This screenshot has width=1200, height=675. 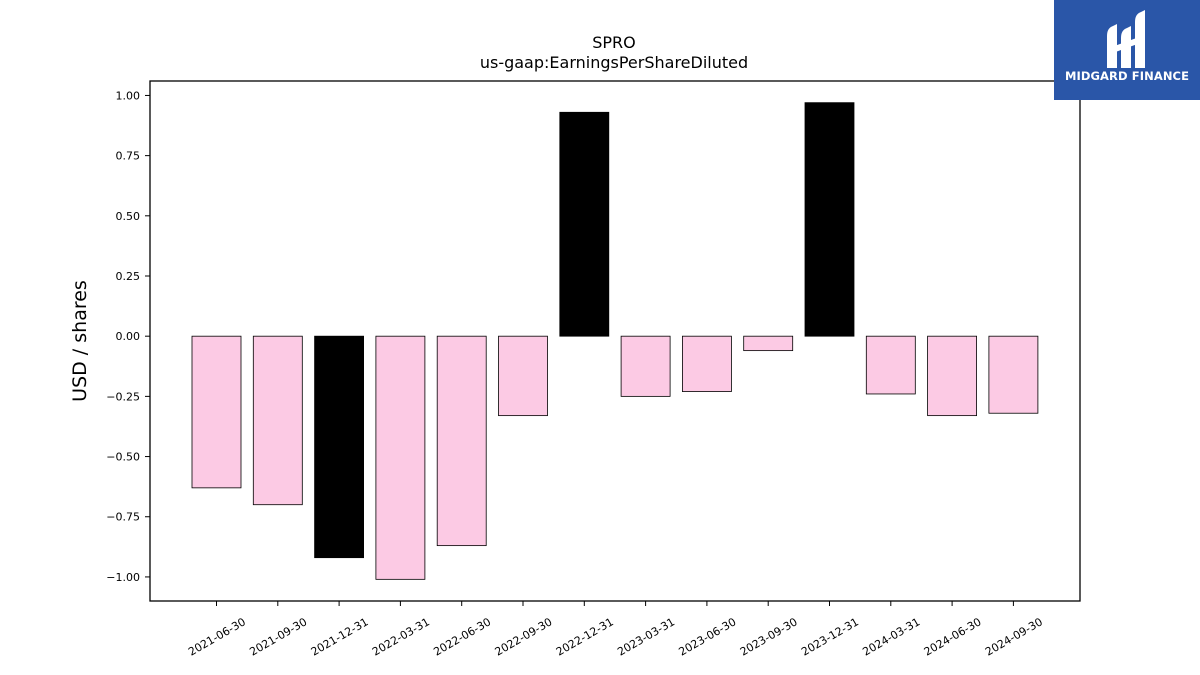 I want to click on y-axis-label: USD / shares, so click(x=80, y=341).